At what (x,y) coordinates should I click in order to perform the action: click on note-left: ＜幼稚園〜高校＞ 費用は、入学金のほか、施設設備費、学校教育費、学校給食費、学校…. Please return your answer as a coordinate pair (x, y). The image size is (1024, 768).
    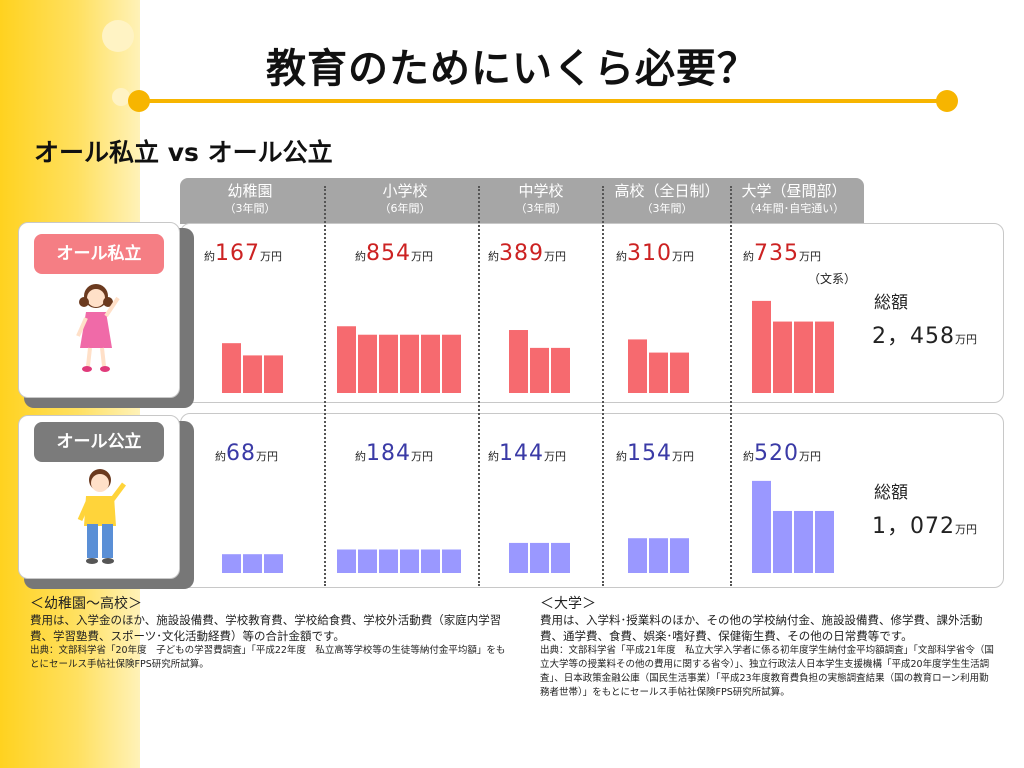
    Looking at the image, I should click on (268, 634).